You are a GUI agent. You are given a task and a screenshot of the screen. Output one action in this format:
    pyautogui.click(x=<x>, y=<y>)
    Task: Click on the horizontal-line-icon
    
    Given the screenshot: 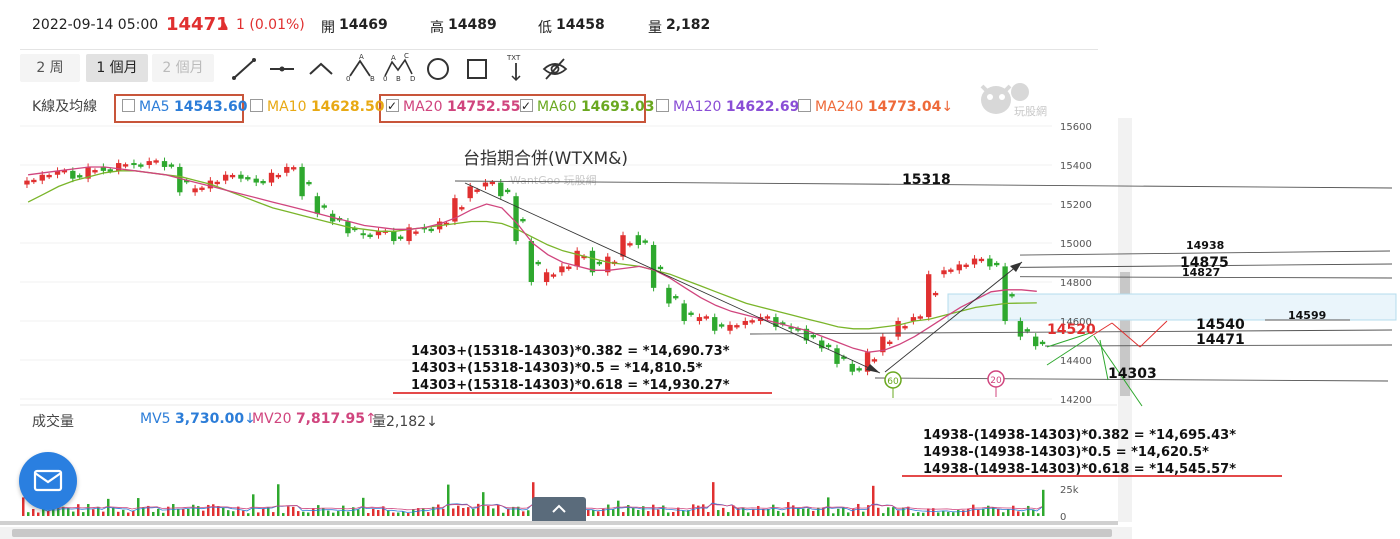 What is the action you would take?
    pyautogui.click(x=282, y=69)
    